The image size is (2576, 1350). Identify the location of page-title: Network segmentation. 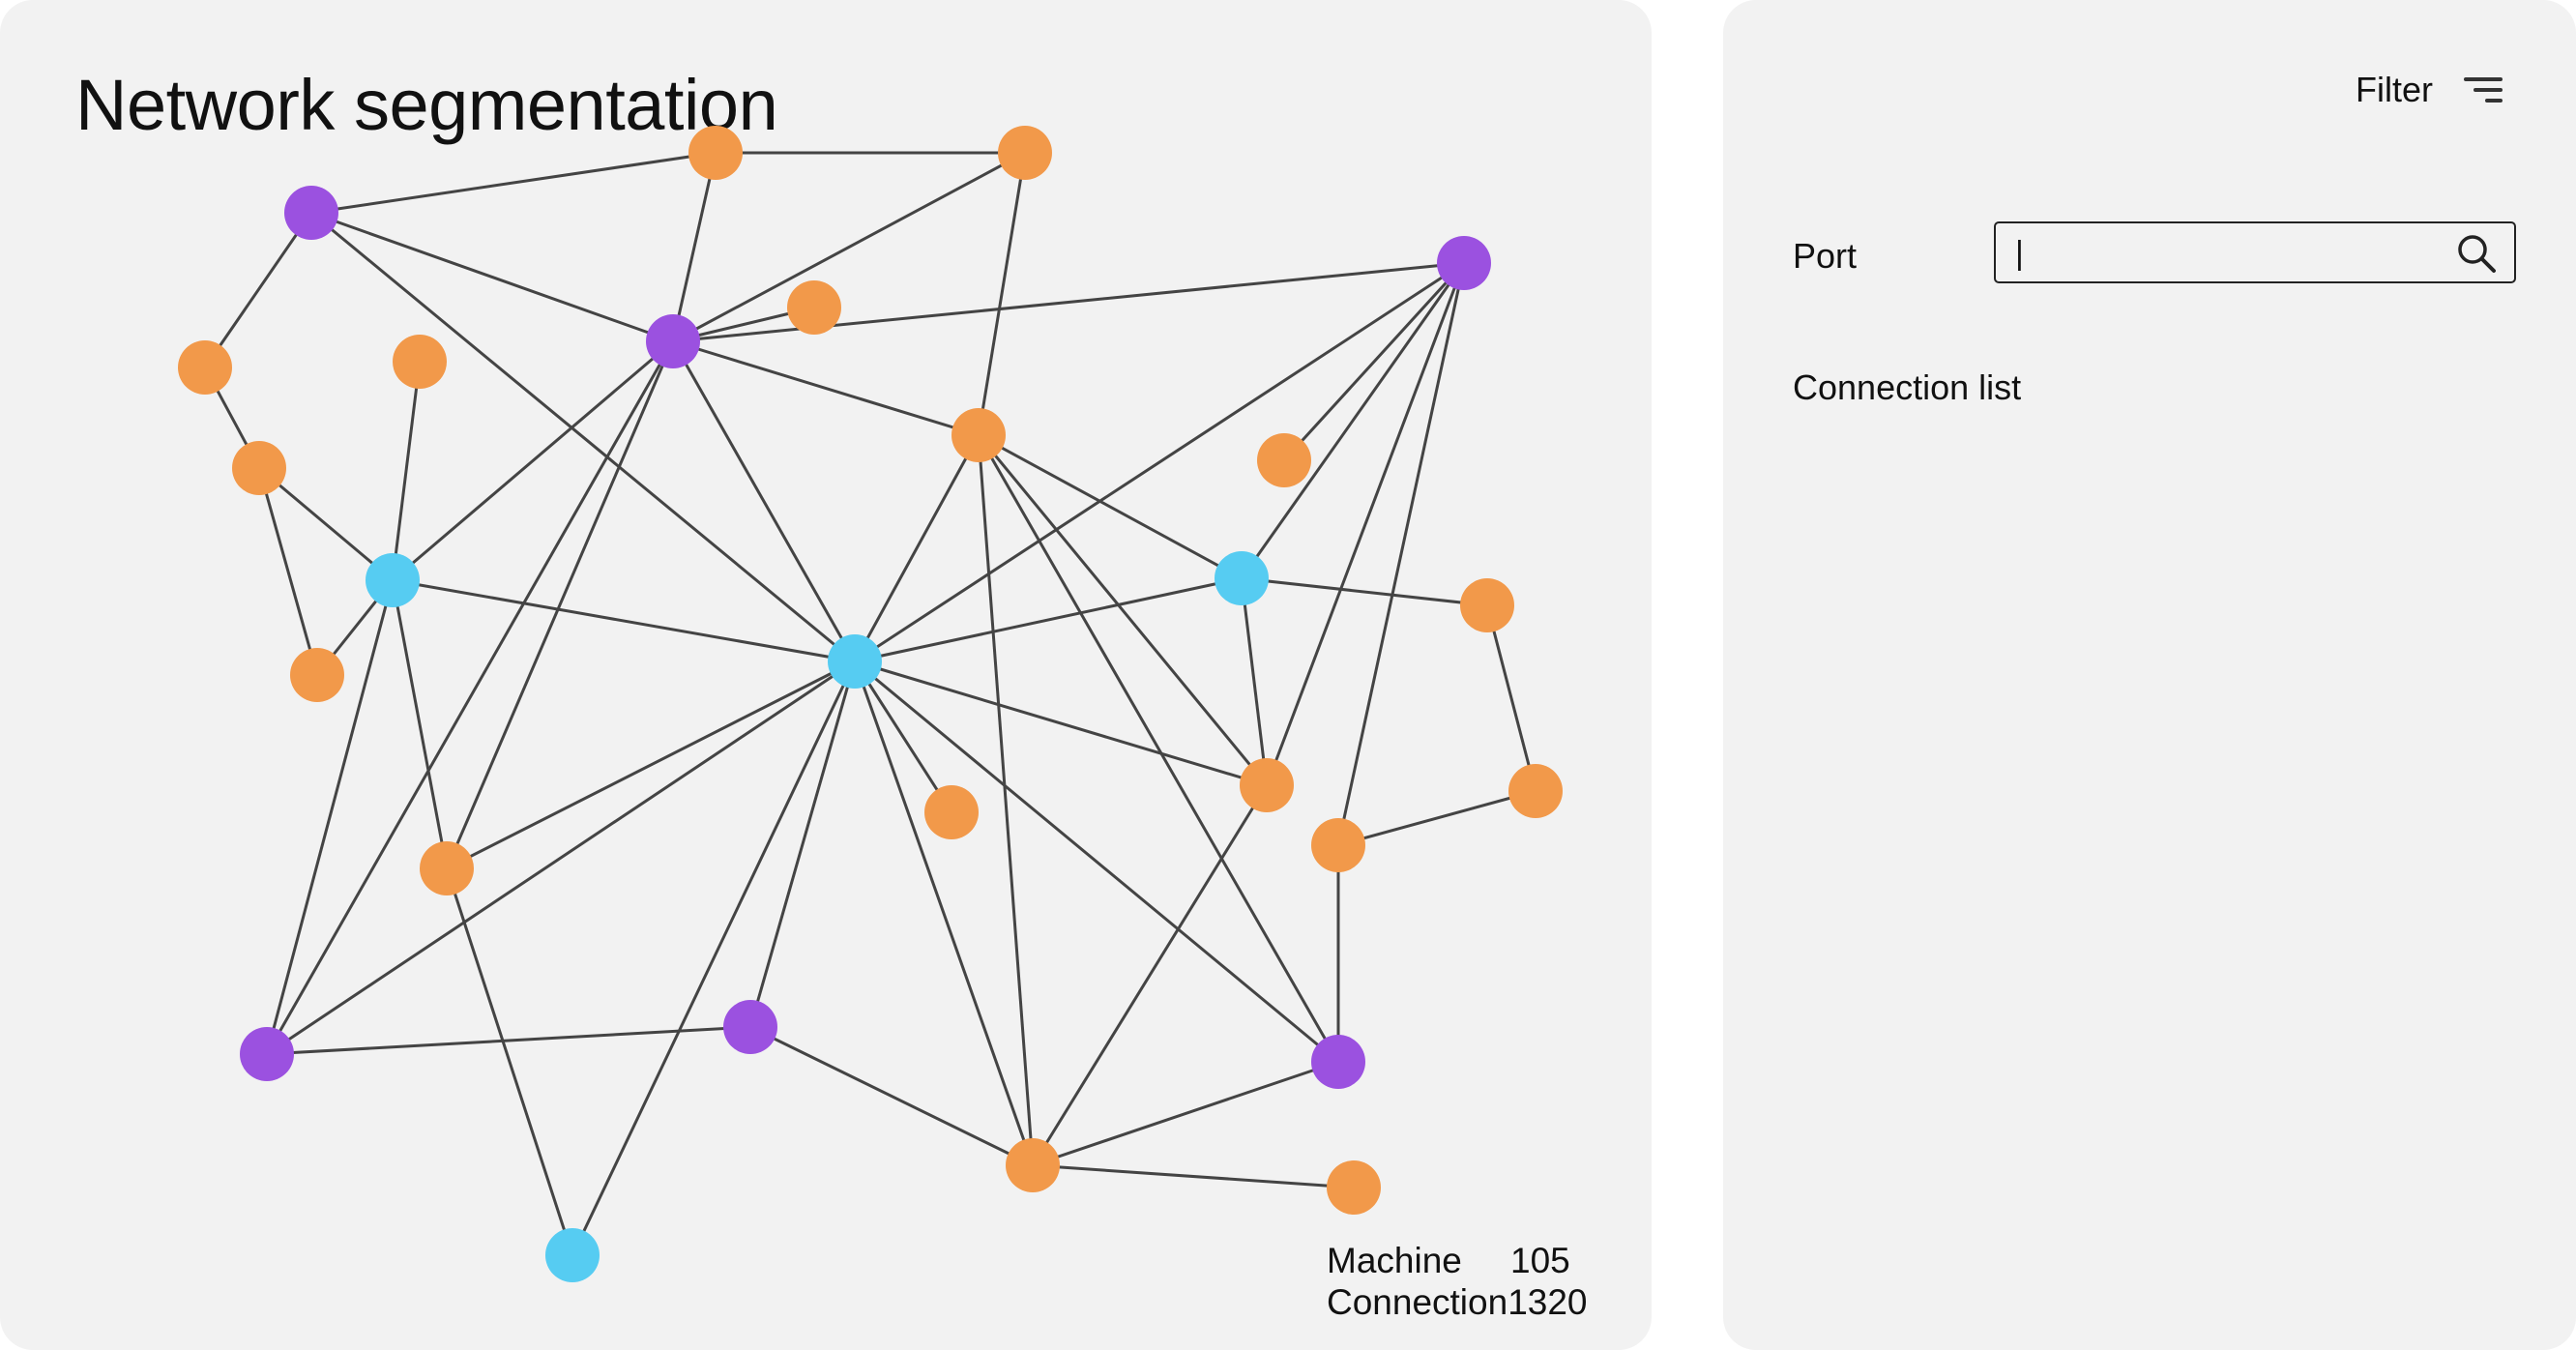
(426, 105).